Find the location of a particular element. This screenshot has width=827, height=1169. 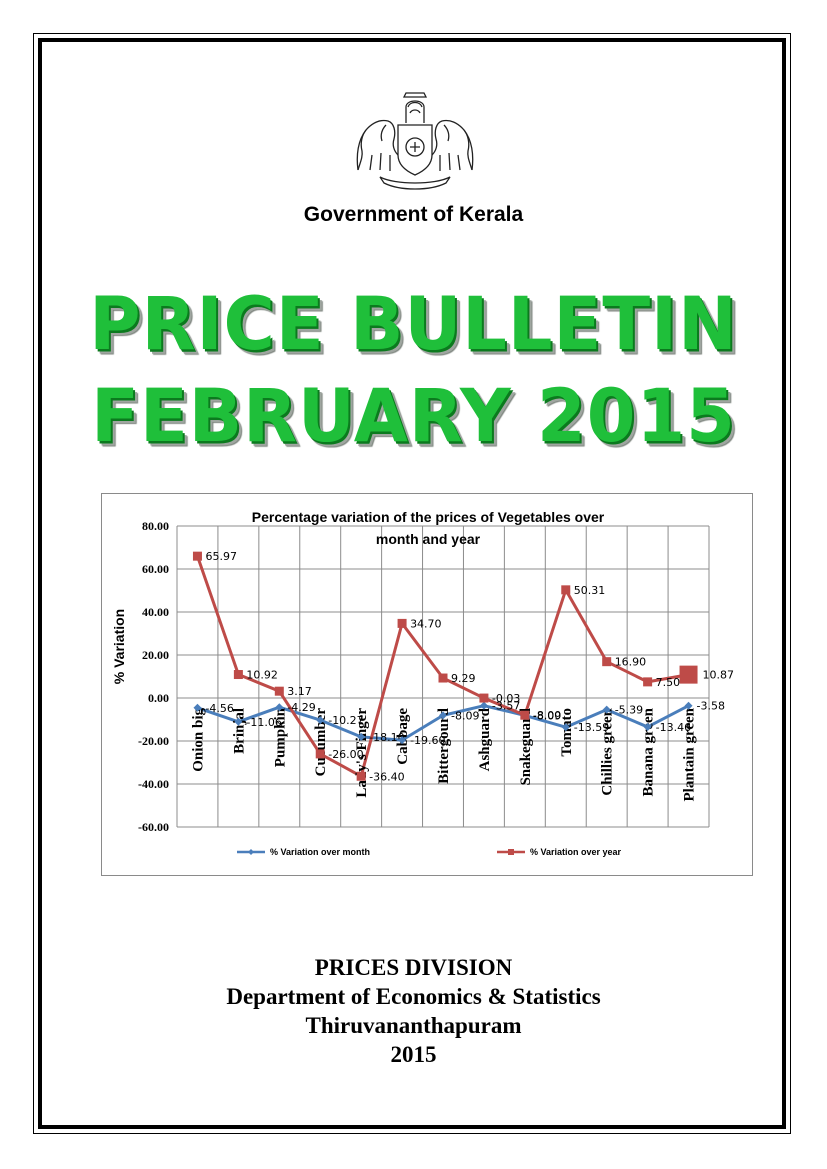

y-tick-label: 80.00 is located at coordinates (155, 526).